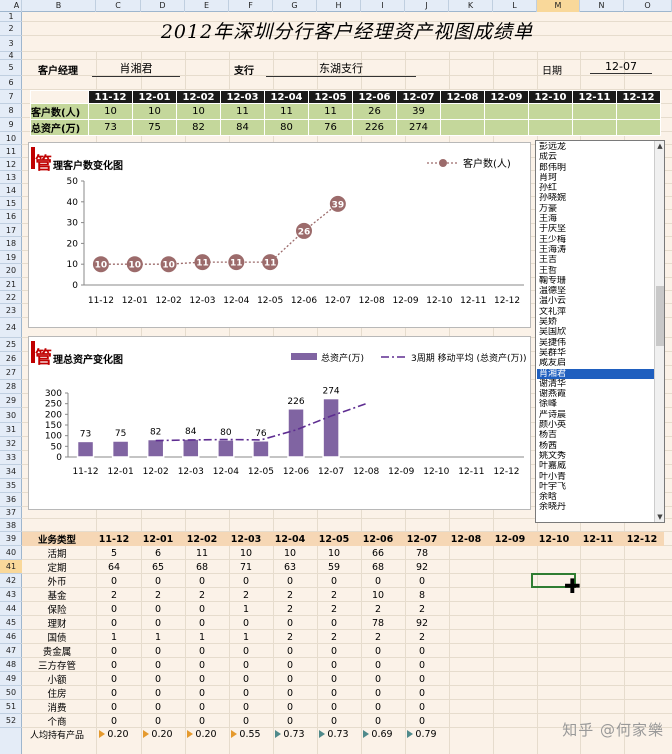 The image size is (672, 754). Describe the element at coordinates (553, 291) in the screenshot. I see `manager-list-item: 温德坚` at that location.